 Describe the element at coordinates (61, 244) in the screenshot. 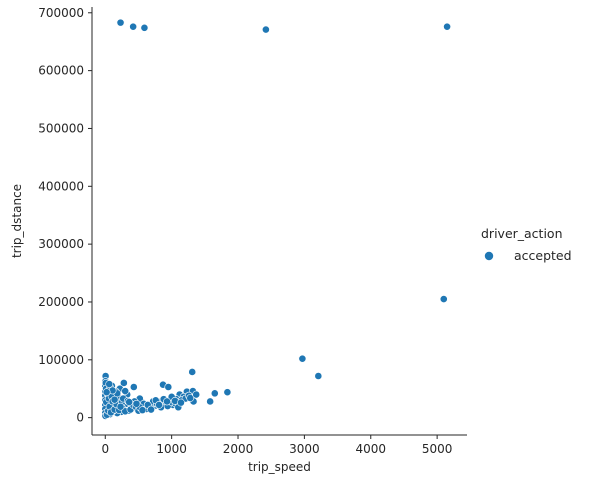

I see `y-tick-label: 300000` at that location.